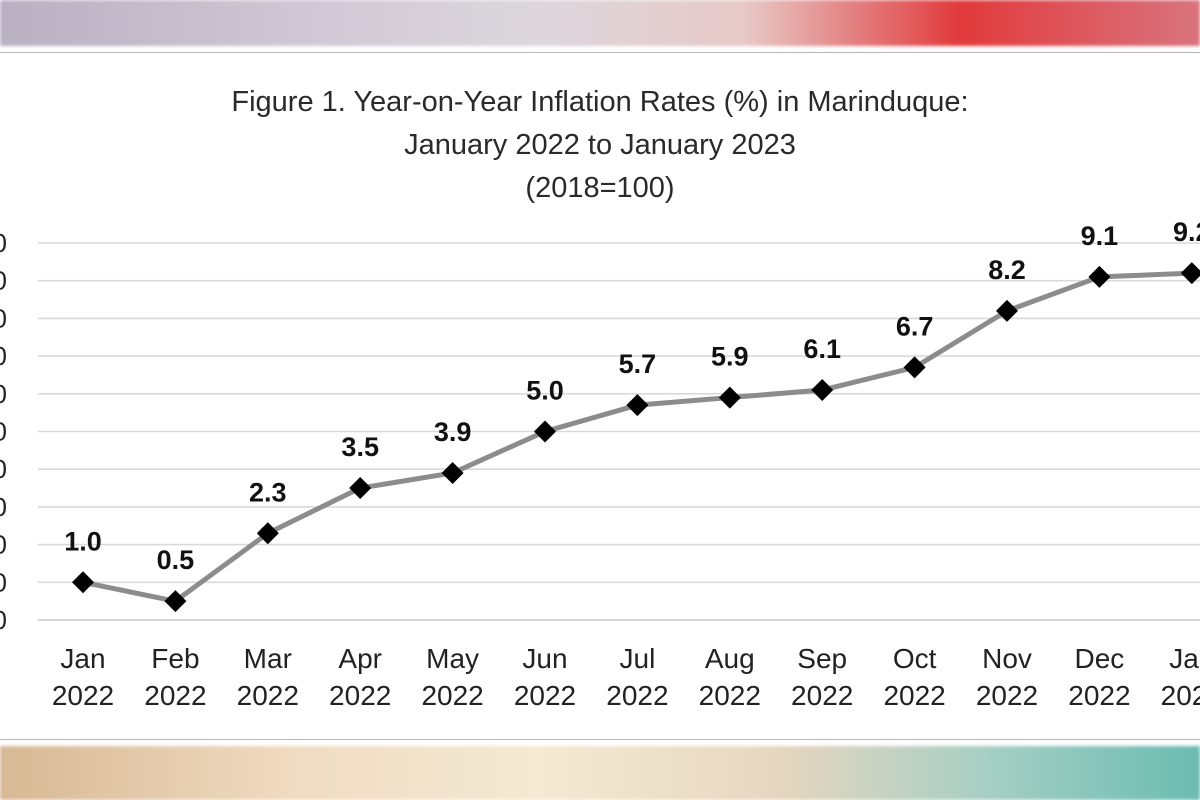  Describe the element at coordinates (360, 658) in the screenshot. I see `x-tick-label-month: Apr` at that location.